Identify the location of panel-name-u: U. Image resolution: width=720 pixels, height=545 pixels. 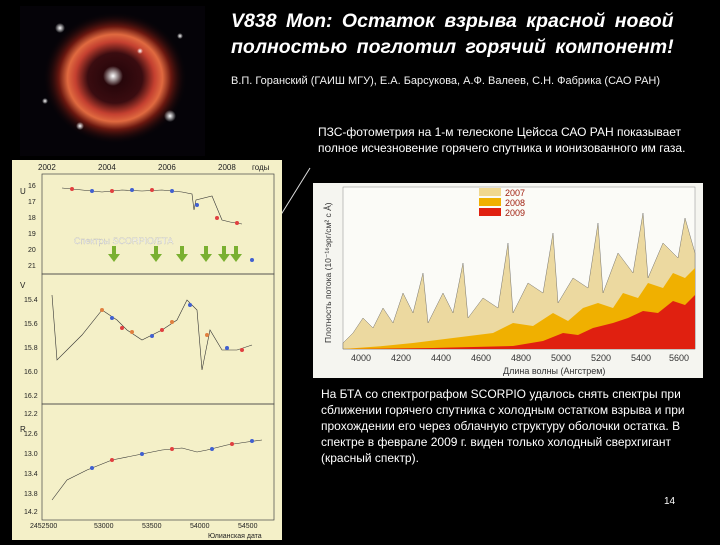
(23, 191).